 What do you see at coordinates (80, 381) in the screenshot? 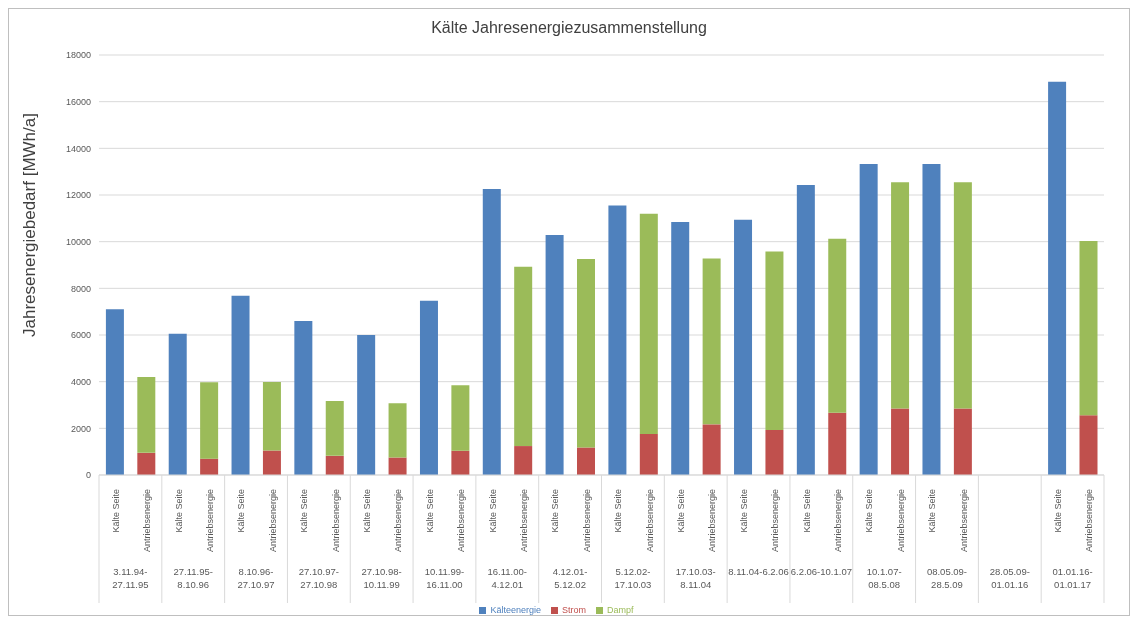
I see `y-tick-label: 4000` at bounding box center [80, 381].